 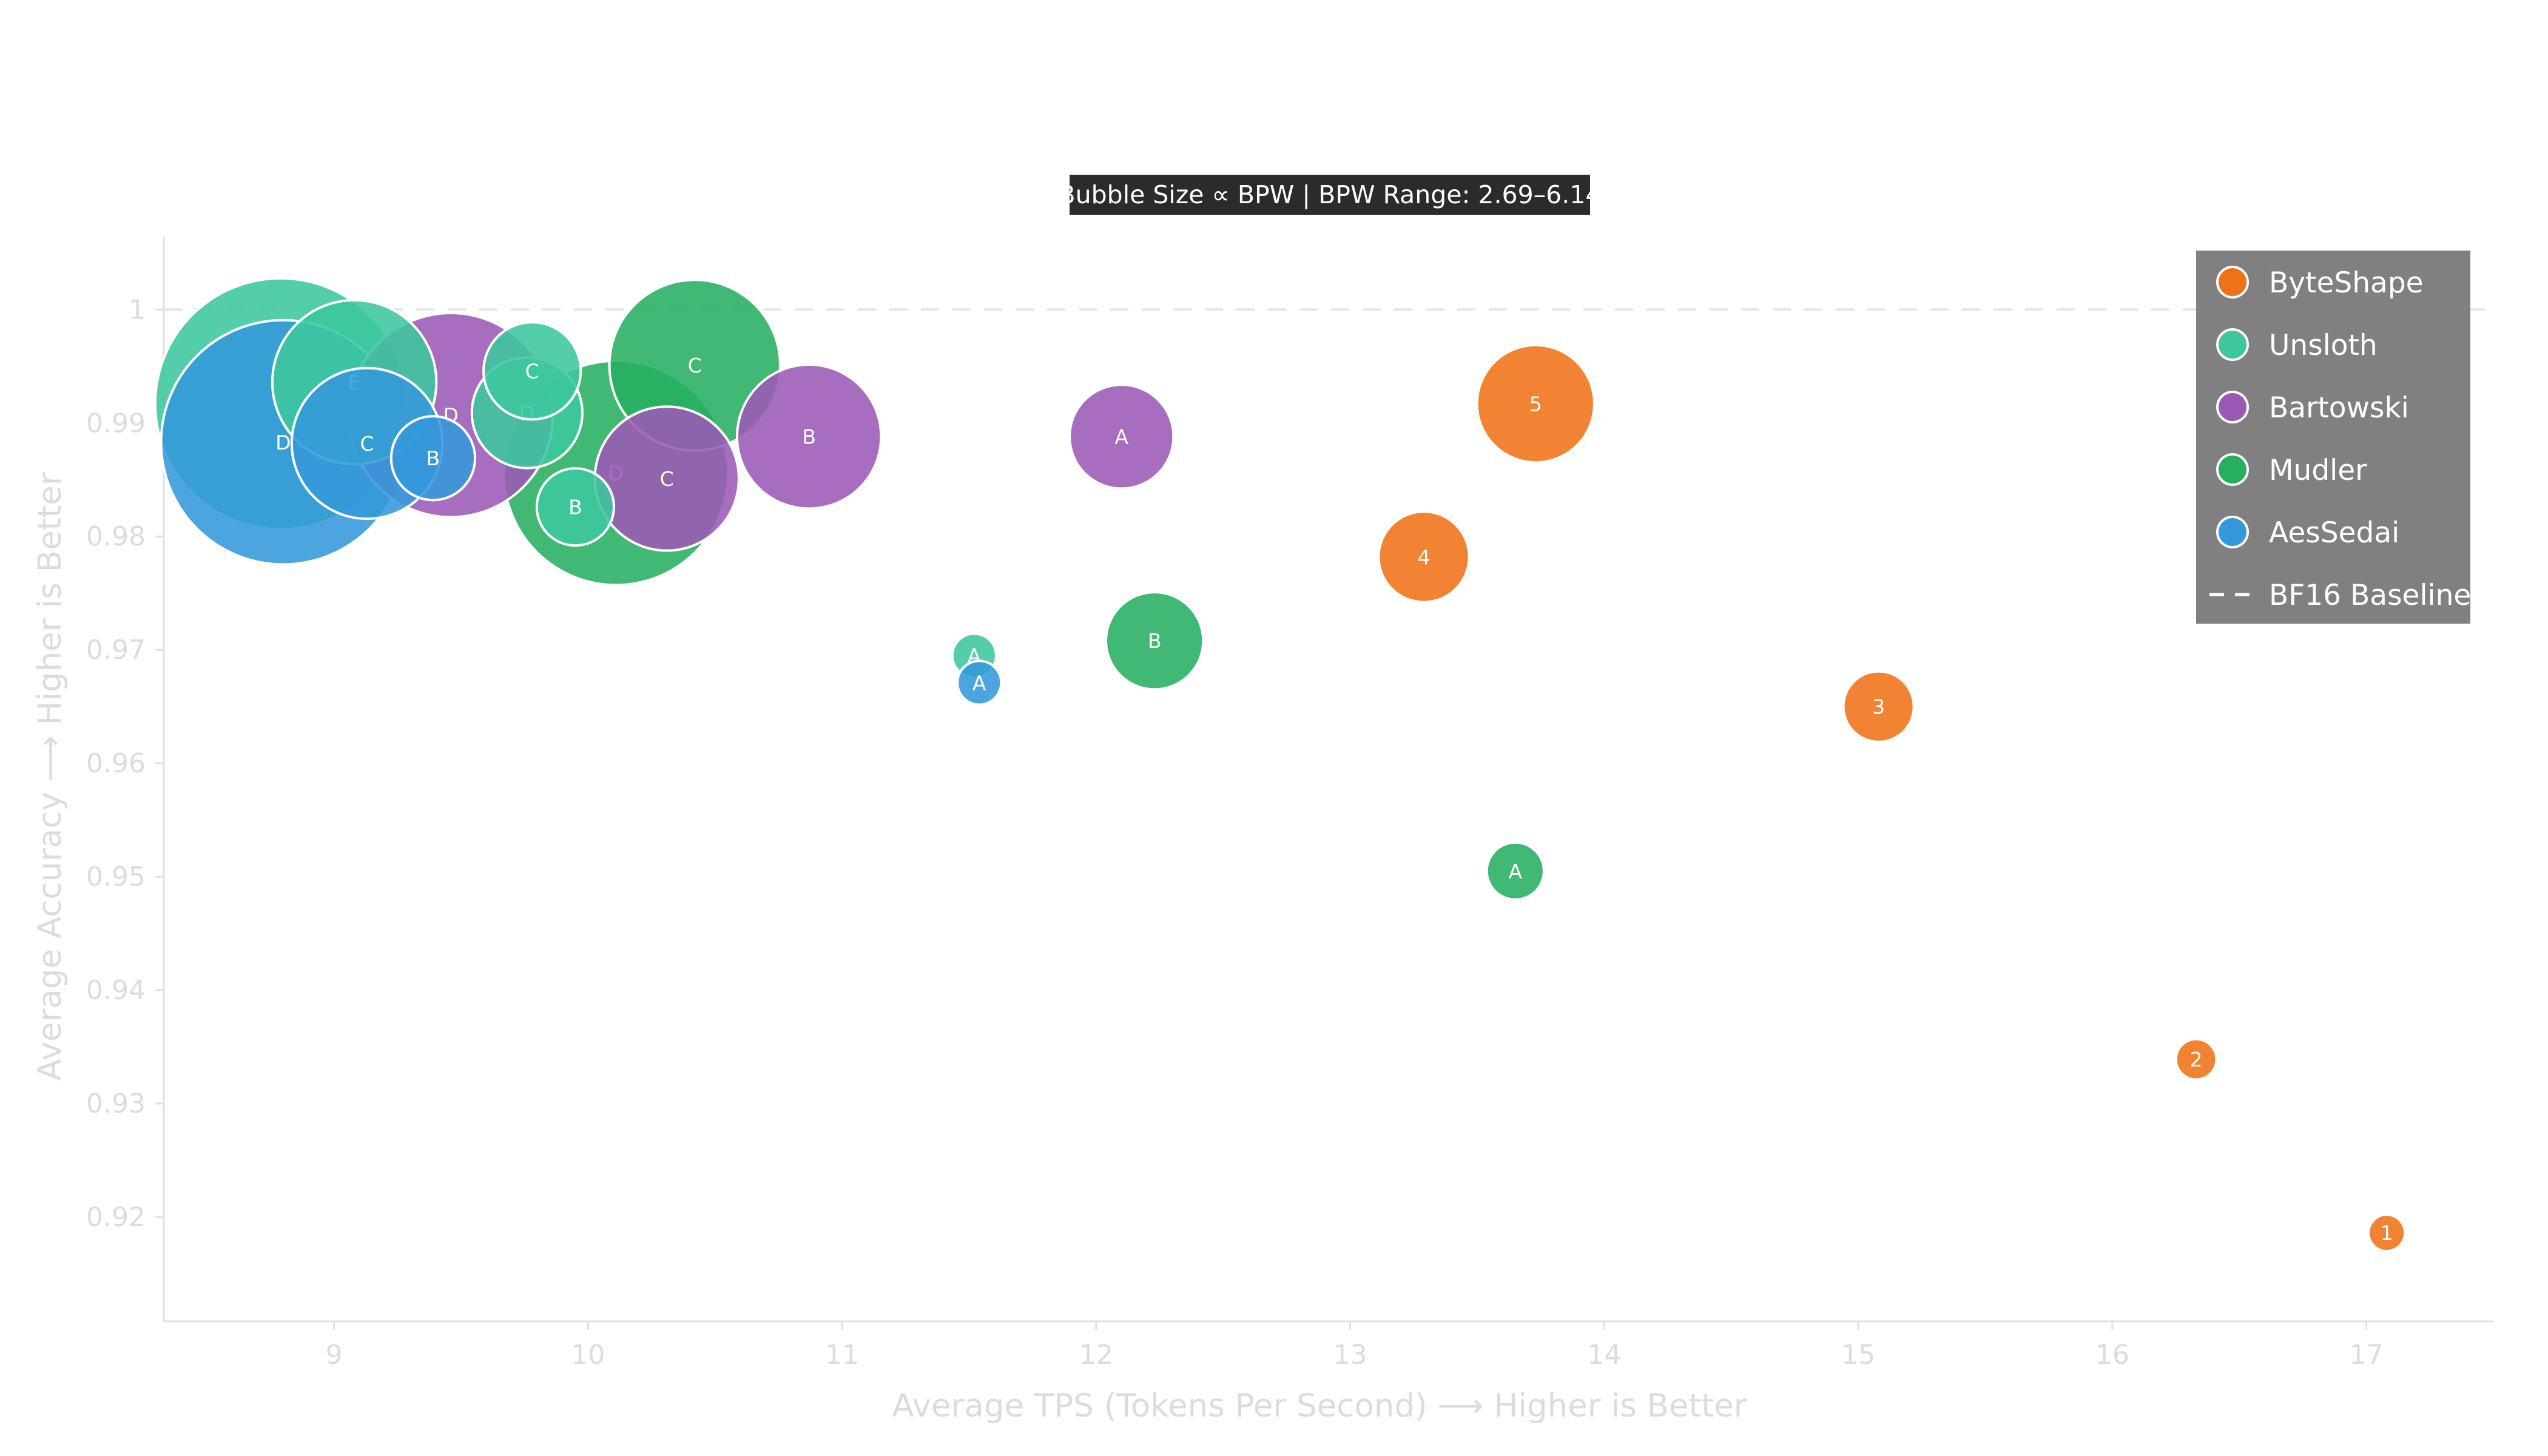 I want to click on bubble-bartowski-a: A, so click(x=1121, y=436).